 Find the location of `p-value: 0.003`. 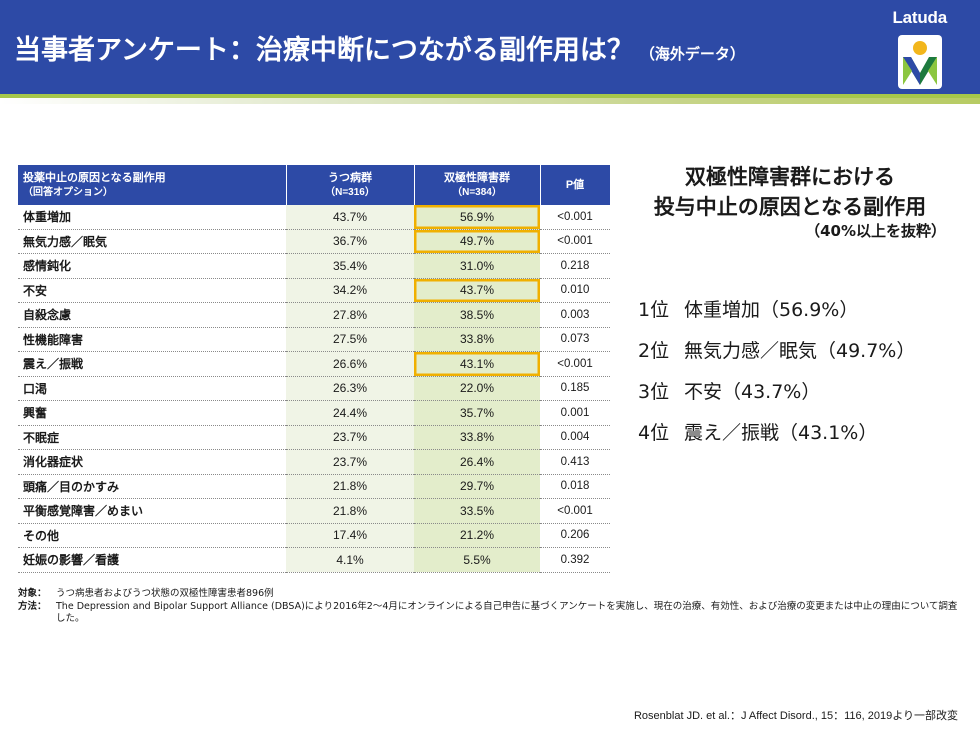

p-value: 0.003 is located at coordinates (575, 315).